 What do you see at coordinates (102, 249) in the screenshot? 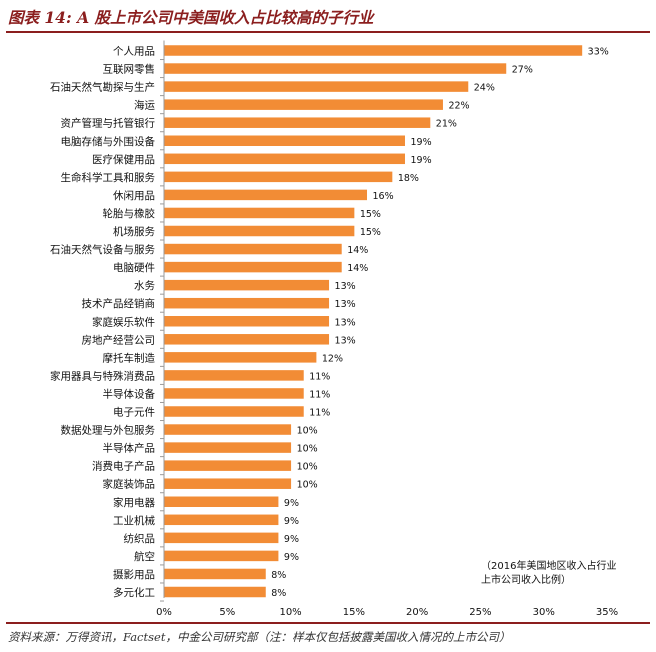
I see `category-label: 石油天然气设备与服务` at bounding box center [102, 249].